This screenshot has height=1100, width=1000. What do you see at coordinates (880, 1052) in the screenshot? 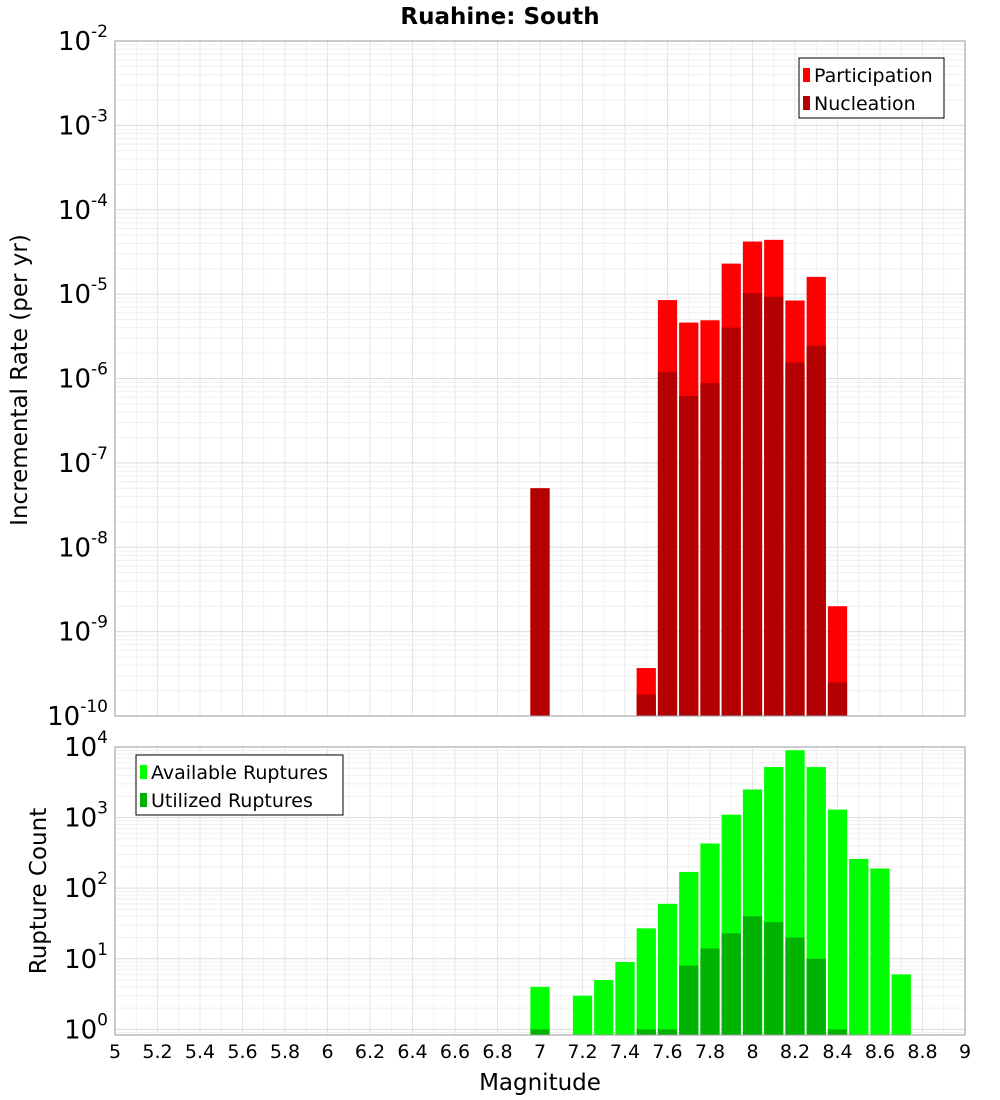
I see `x-tick-label: 8.6` at bounding box center [880, 1052].